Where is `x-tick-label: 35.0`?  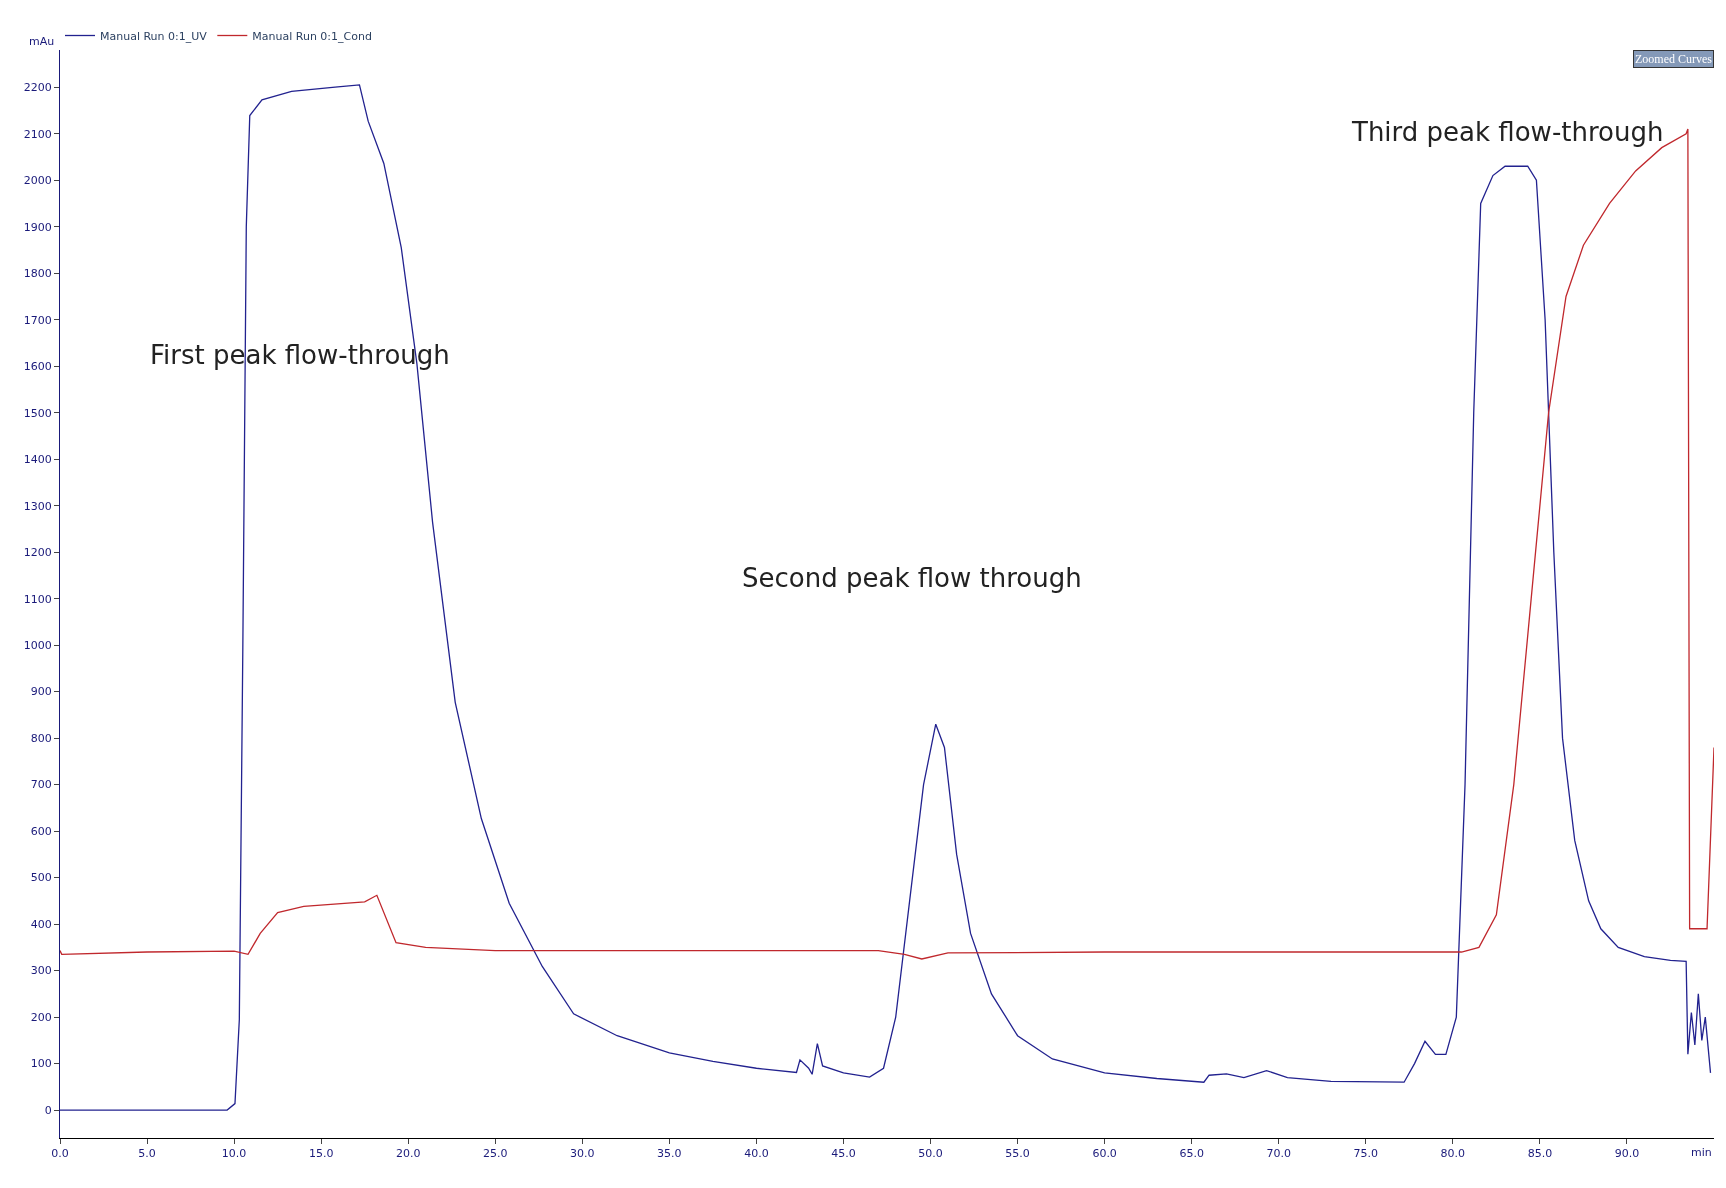 x-tick-label: 35.0 is located at coordinates (669, 1154).